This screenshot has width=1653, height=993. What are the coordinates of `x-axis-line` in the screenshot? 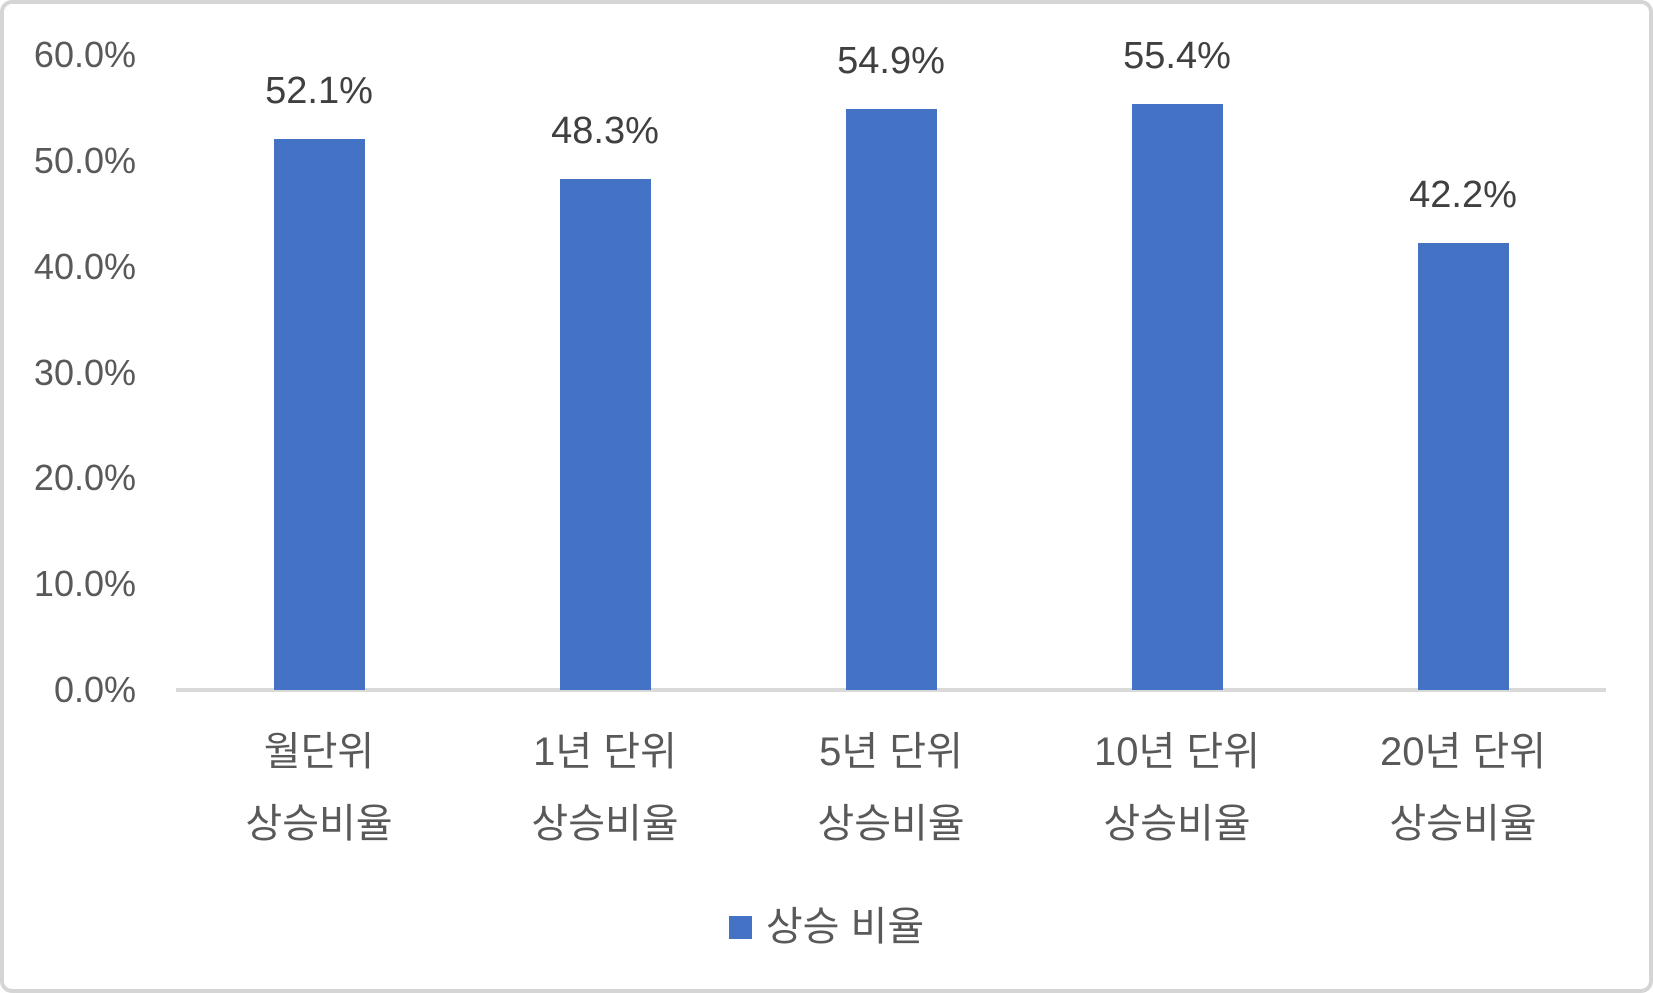 It's located at (891, 690).